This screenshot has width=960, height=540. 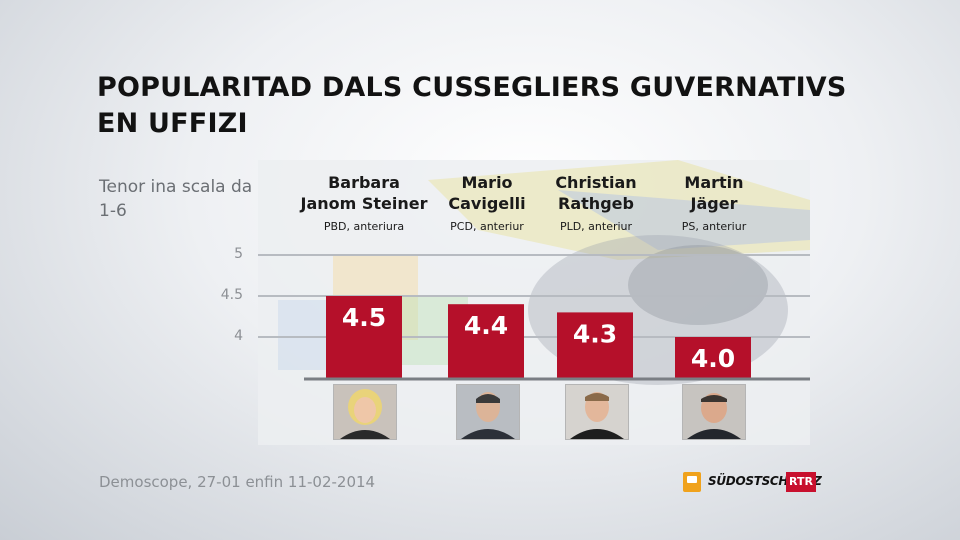 What do you see at coordinates (596, 226) in the screenshot?
I see `candidate-party: PLD, anteriur` at bounding box center [596, 226].